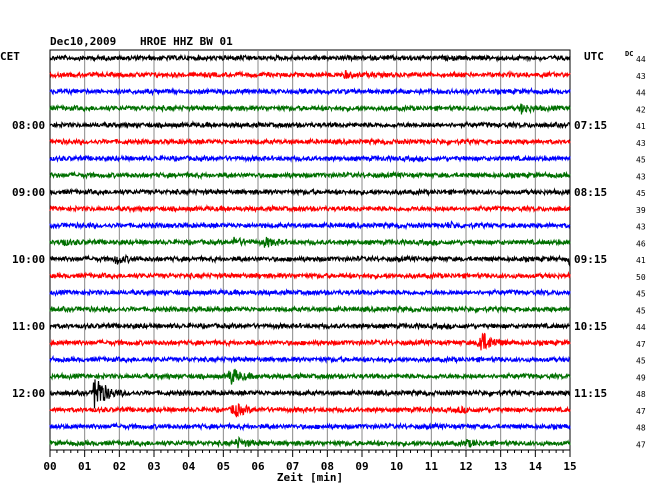 The height and width of the screenshot is (494, 650). What do you see at coordinates (10, 56) in the screenshot?
I see `left-timezone-label: CET` at bounding box center [10, 56].